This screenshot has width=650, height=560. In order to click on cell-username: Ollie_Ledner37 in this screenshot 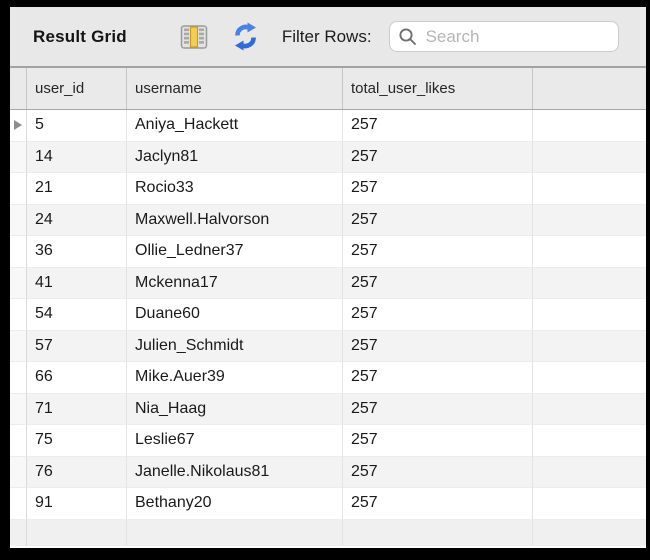, I will do `click(235, 252)`.